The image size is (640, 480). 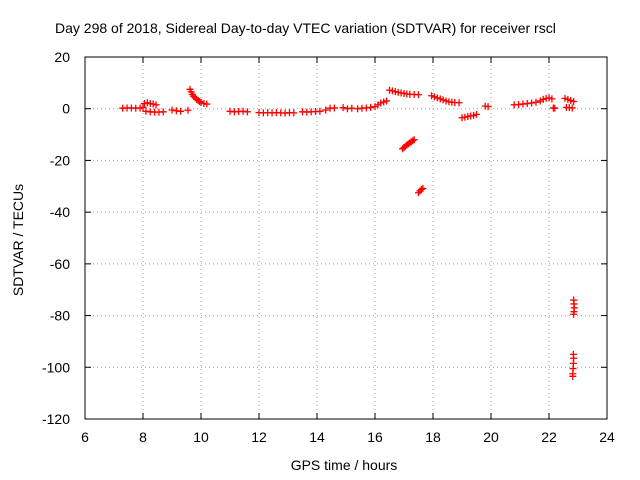 What do you see at coordinates (60, 316) in the screenshot?
I see `y-tick-label: -80` at bounding box center [60, 316].